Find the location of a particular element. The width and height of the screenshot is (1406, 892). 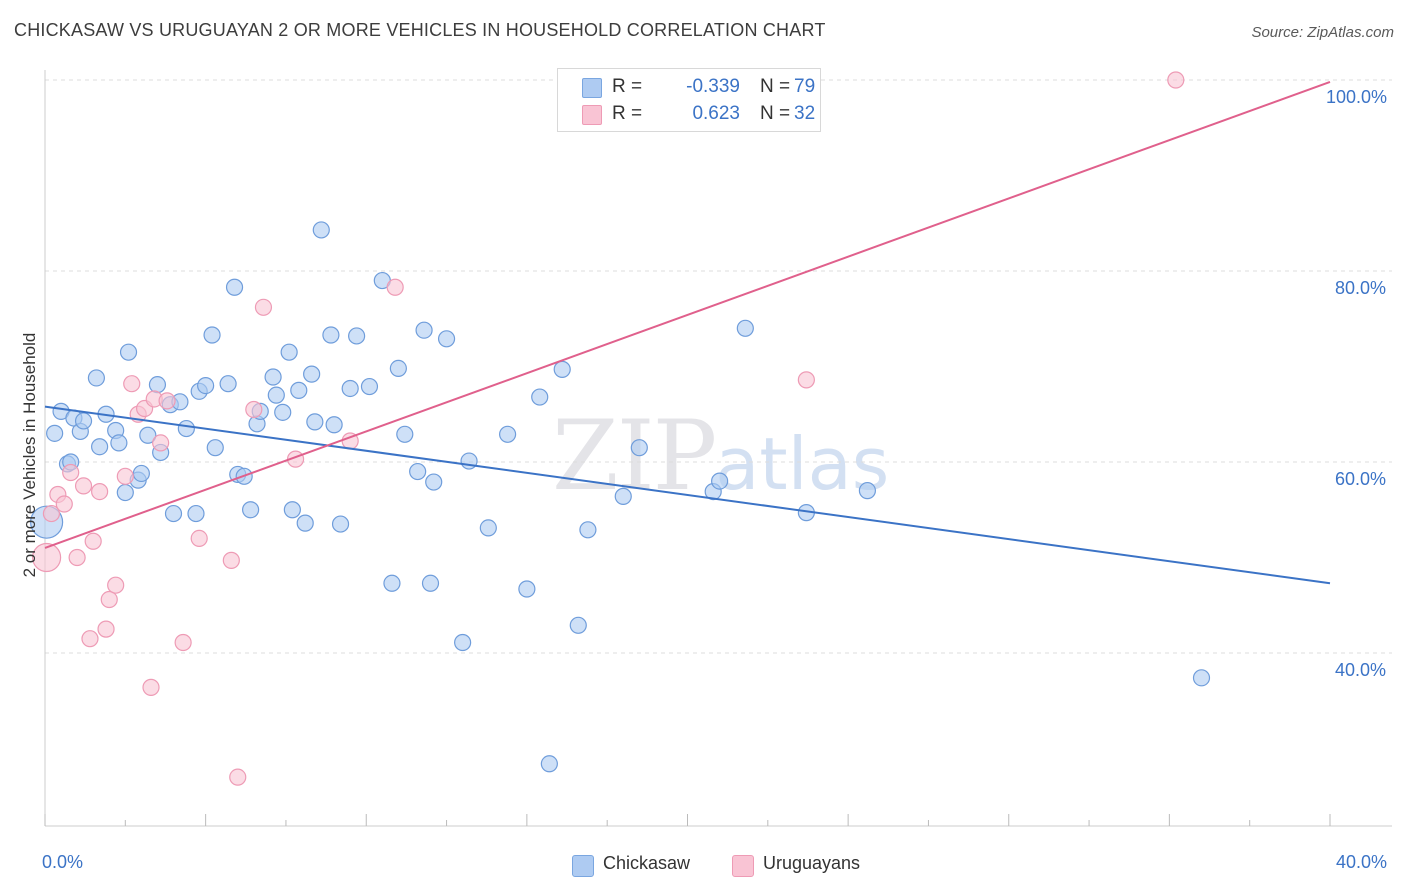

x-tick-max: 40.0% is located at coordinates (1362, 862).